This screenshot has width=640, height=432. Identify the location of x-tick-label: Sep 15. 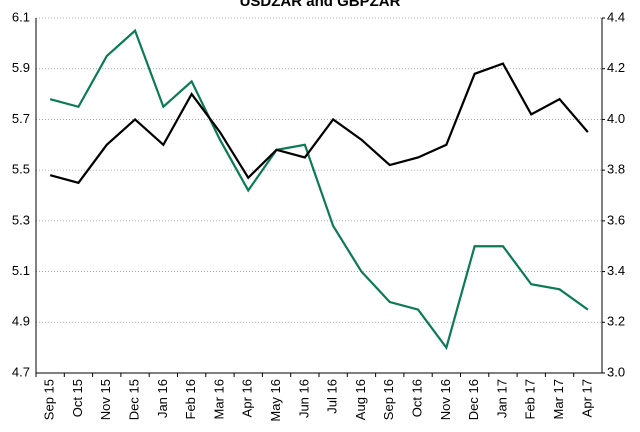
(49, 399).